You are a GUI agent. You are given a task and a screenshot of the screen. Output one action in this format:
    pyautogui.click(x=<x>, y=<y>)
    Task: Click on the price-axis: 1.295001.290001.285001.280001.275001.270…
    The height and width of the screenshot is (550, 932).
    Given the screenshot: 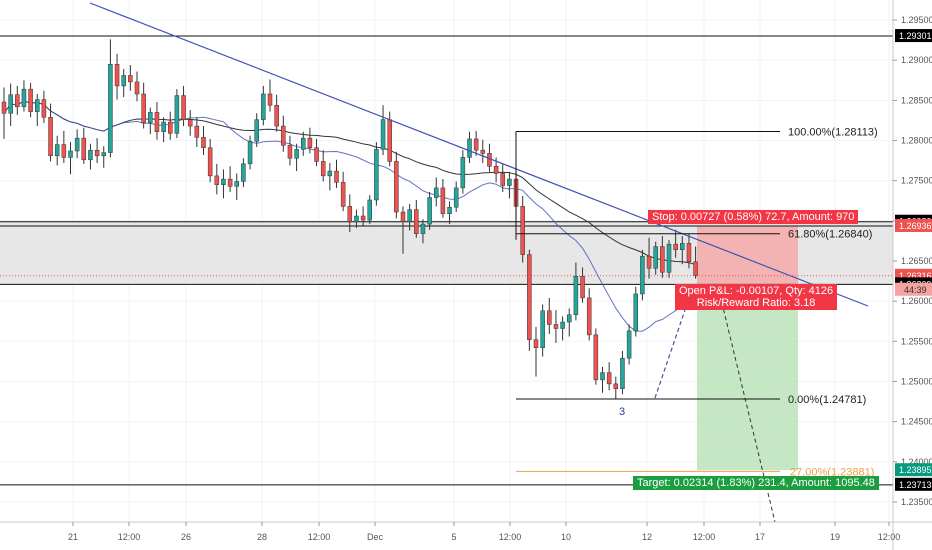 What is the action you would take?
    pyautogui.click(x=912, y=275)
    